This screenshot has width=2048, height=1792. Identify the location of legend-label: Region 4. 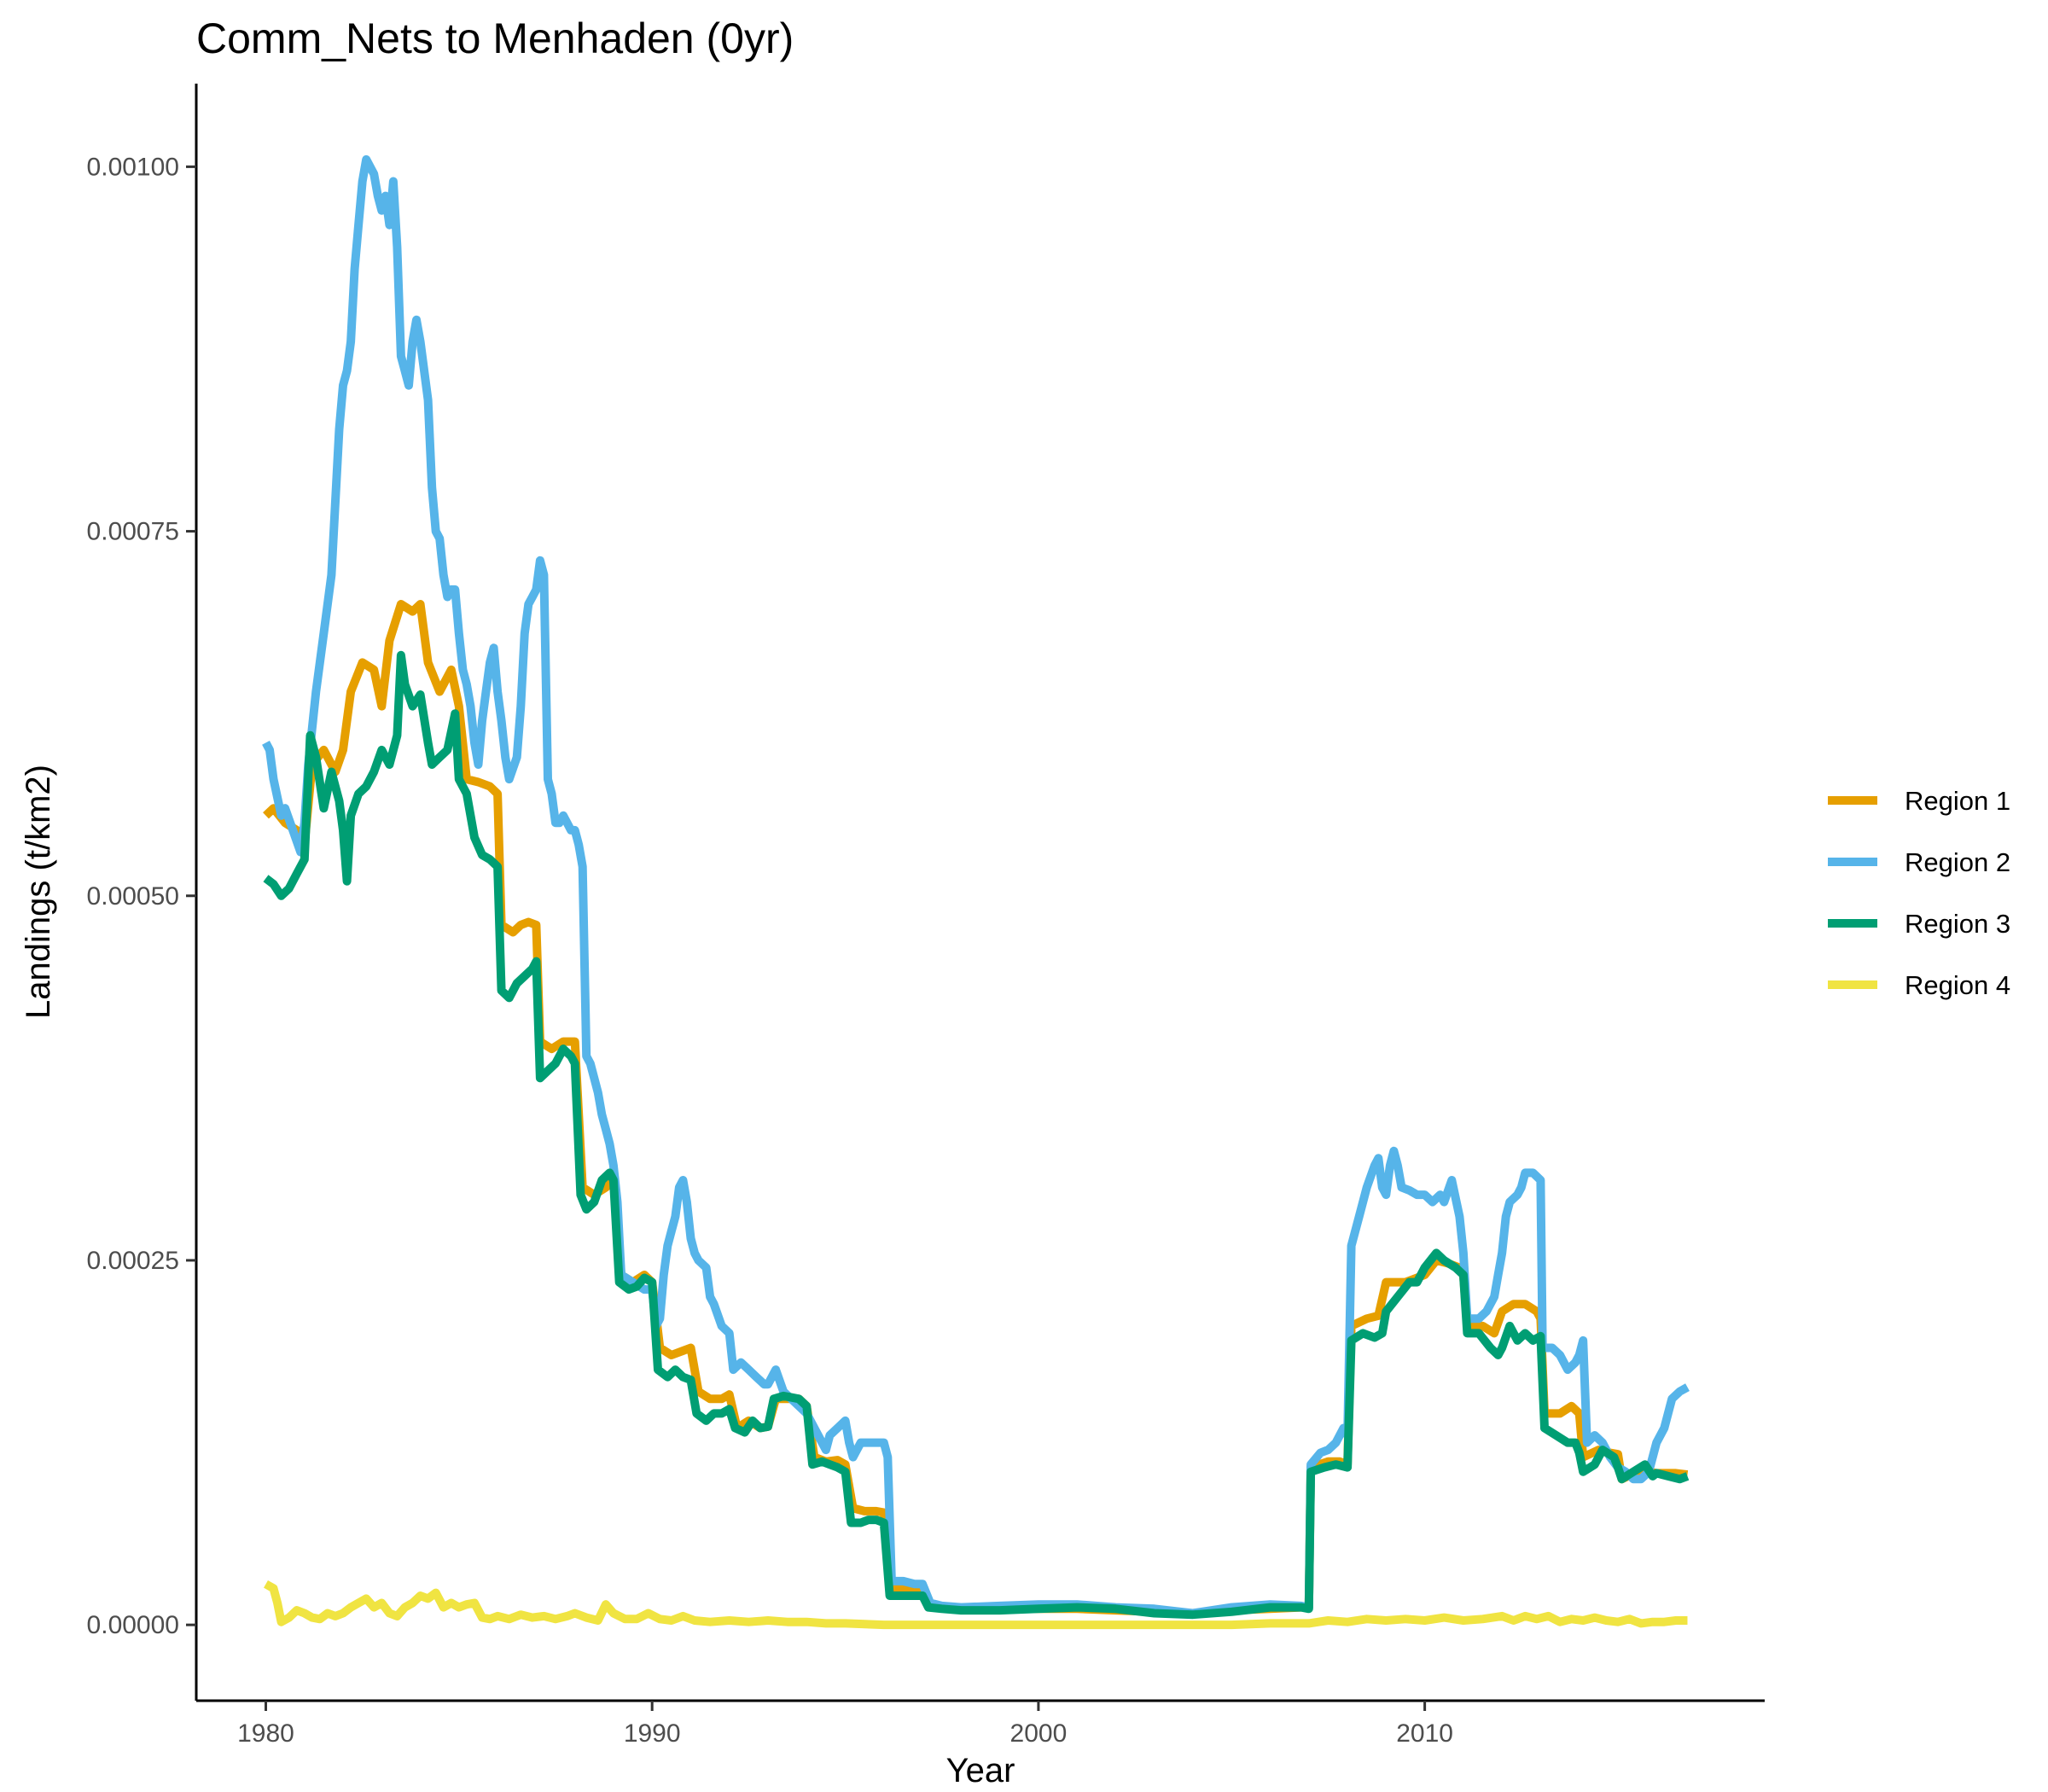
(1958, 985).